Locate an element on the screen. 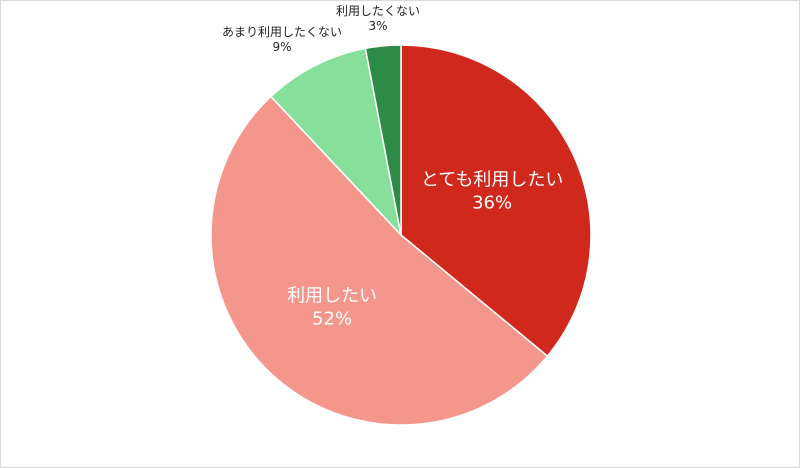 This screenshot has height=468, width=800. slice-label: あまり利用したくない 9% is located at coordinates (282, 40).